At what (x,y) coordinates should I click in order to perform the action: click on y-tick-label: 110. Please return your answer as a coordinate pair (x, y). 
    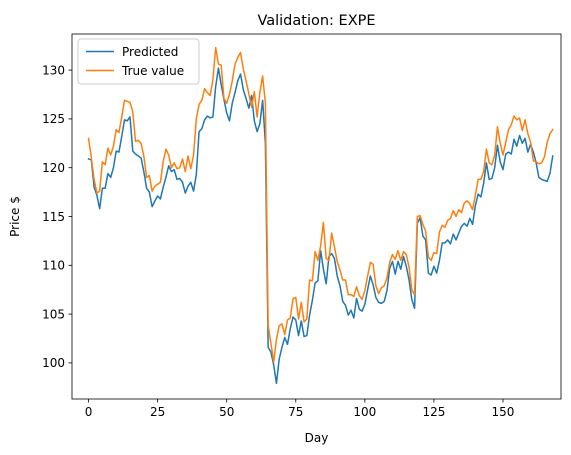
    Looking at the image, I should click on (53, 266).